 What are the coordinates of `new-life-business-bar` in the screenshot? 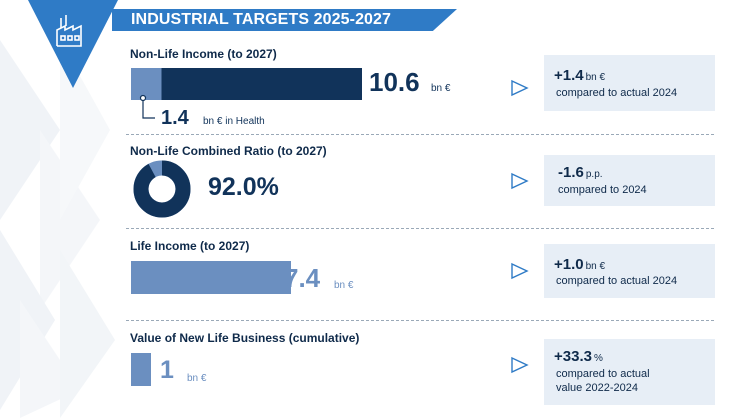 It's located at (141, 369).